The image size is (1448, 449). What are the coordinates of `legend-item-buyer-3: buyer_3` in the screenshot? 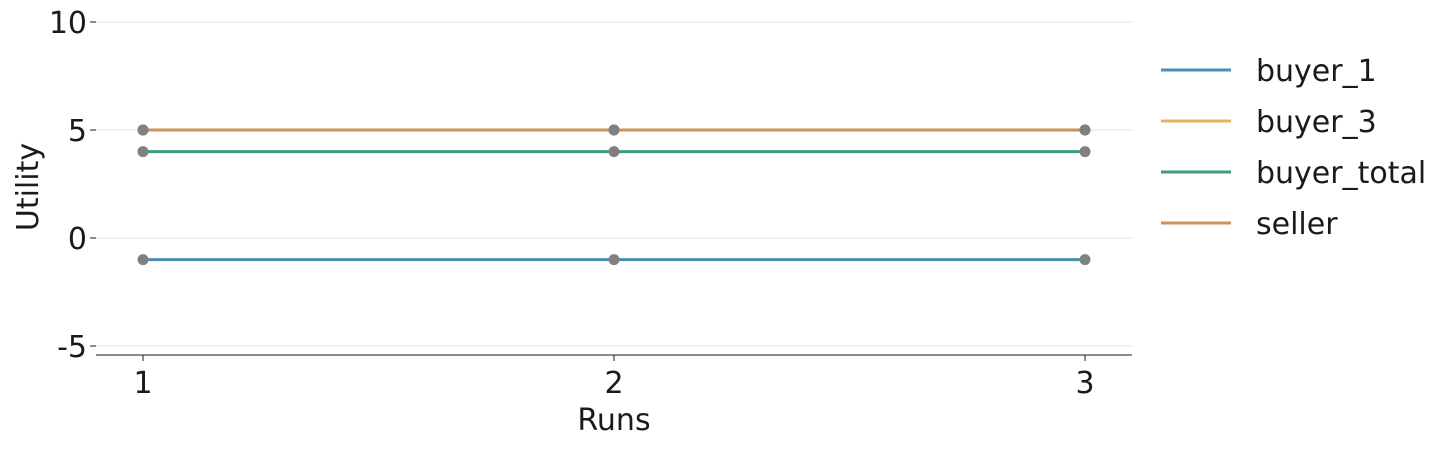 It's located at (1269, 122).